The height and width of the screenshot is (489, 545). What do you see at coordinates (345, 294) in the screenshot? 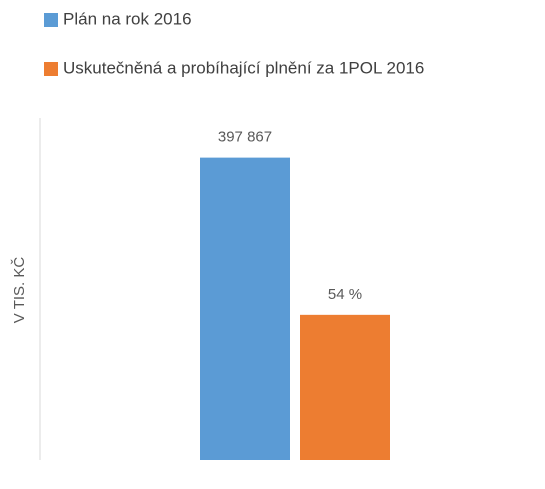
I see `data-label: 54 %` at bounding box center [345, 294].